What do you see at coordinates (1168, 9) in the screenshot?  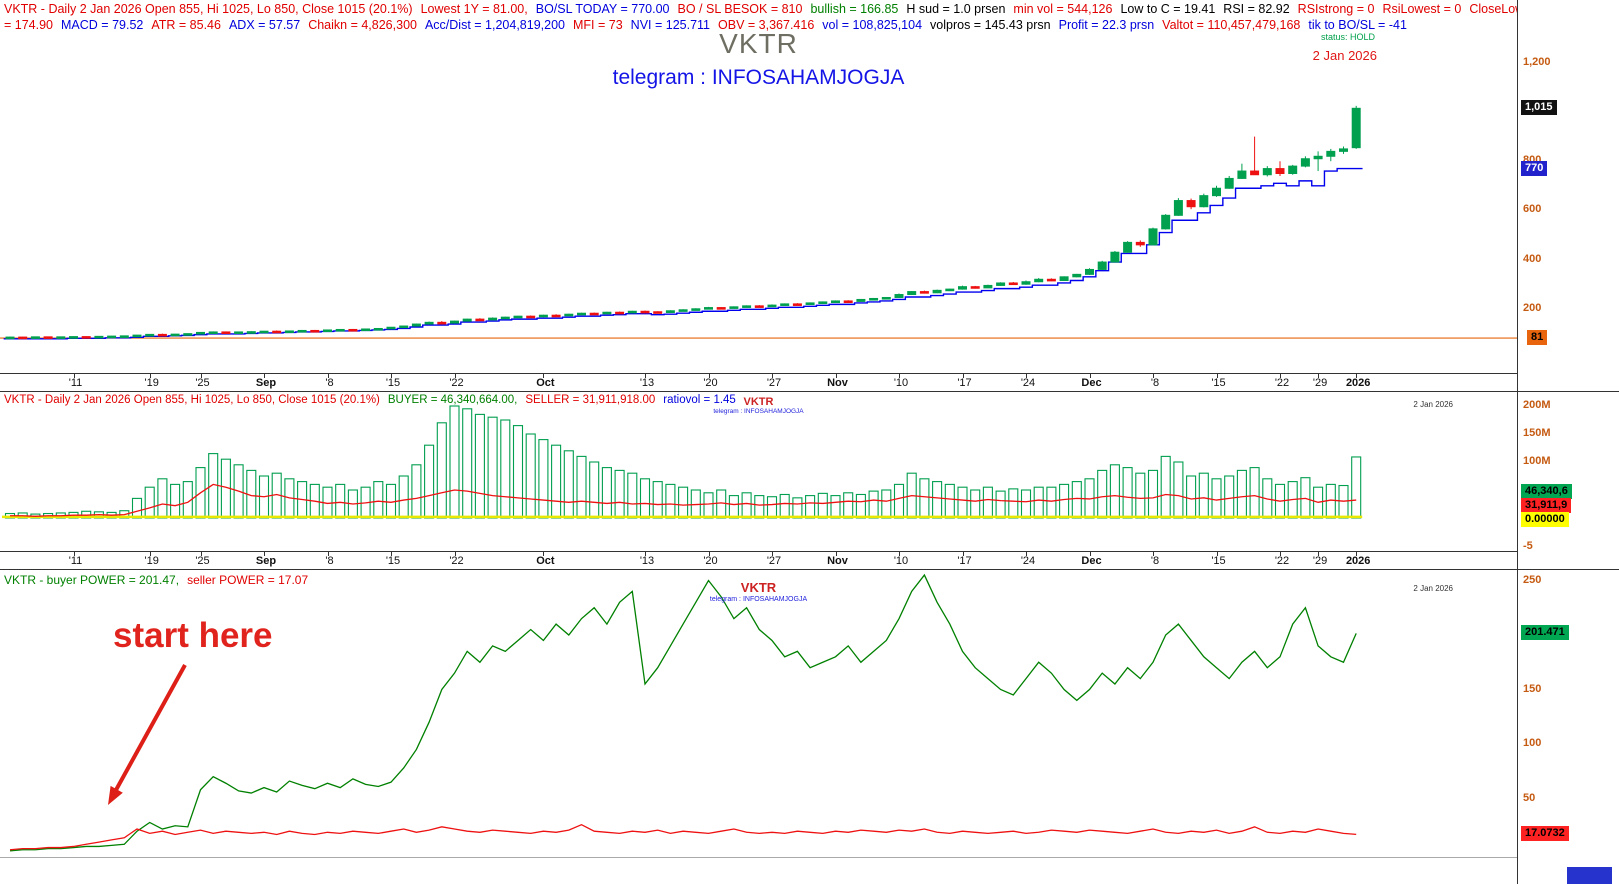 I see `price-metric-7: Low to C = 19.41` at bounding box center [1168, 9].